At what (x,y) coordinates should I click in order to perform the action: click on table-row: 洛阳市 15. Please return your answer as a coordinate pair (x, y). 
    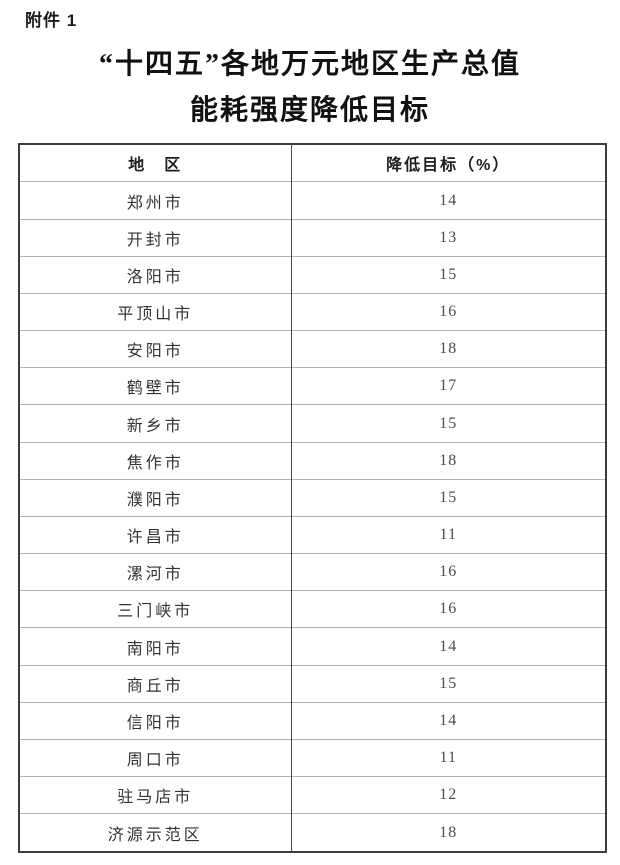
    Looking at the image, I should click on (312, 274).